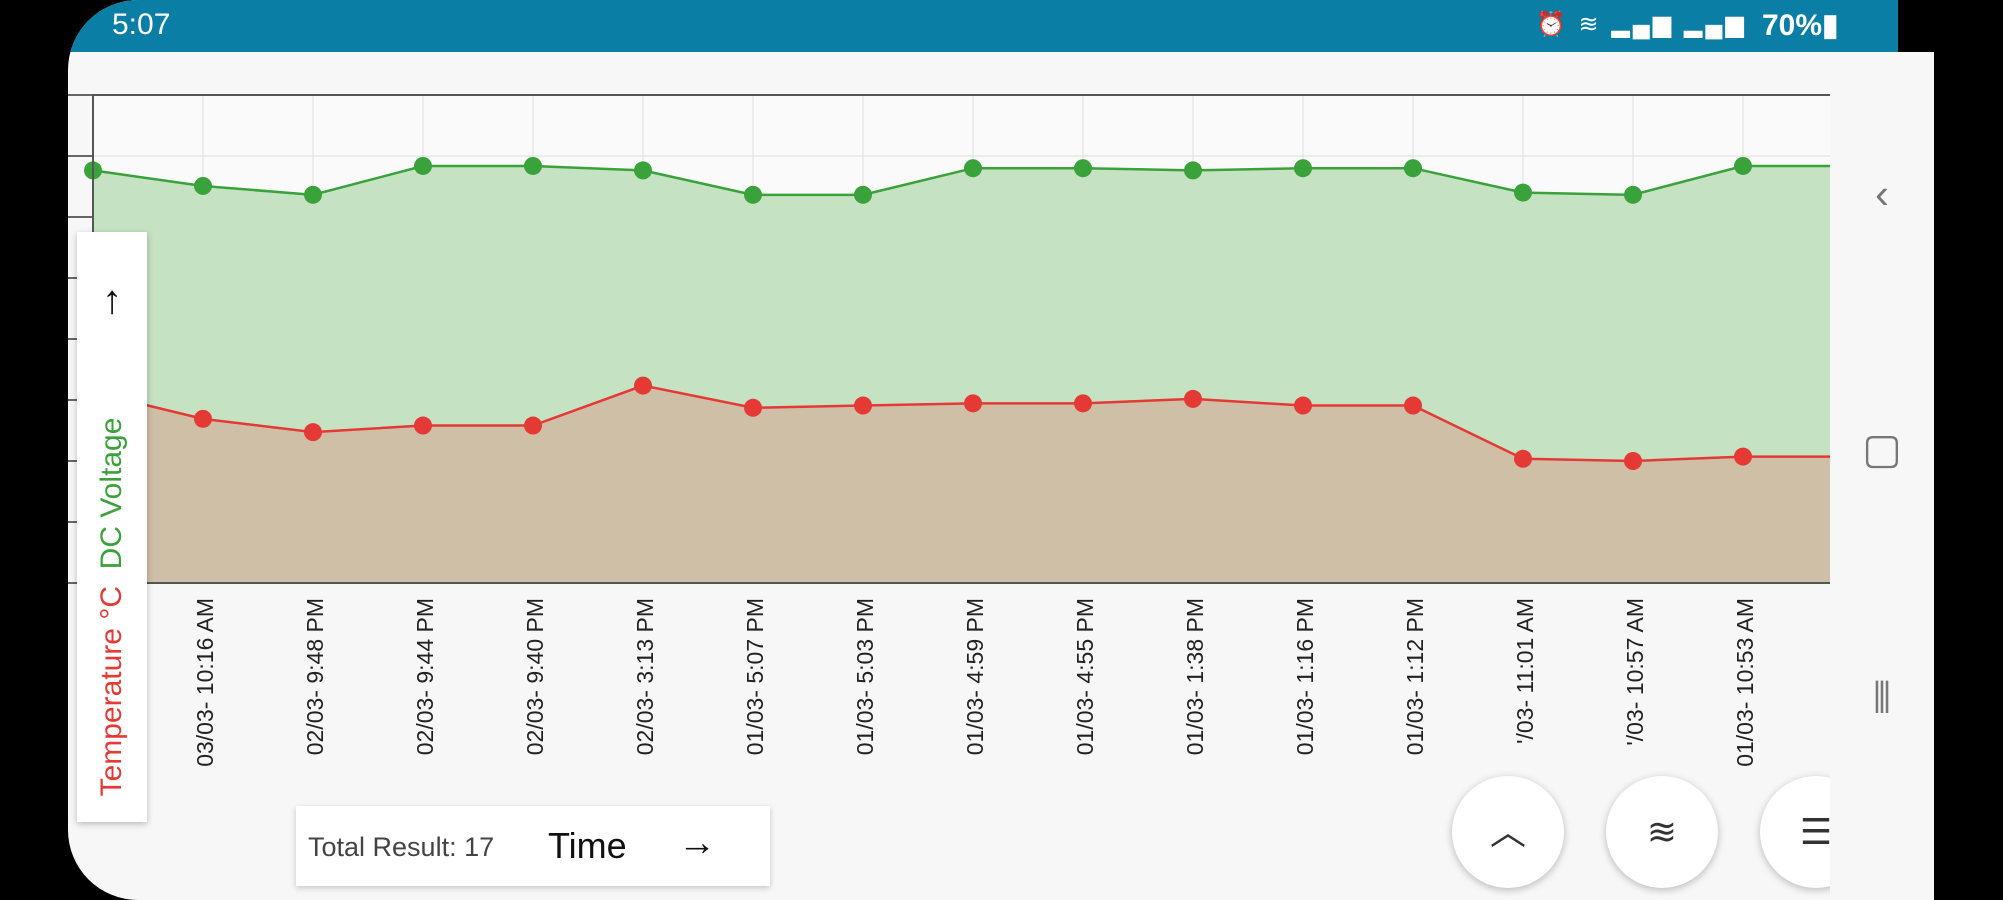  I want to click on x-tick-label: 03/03- 10:16 AM, so click(205, 682).